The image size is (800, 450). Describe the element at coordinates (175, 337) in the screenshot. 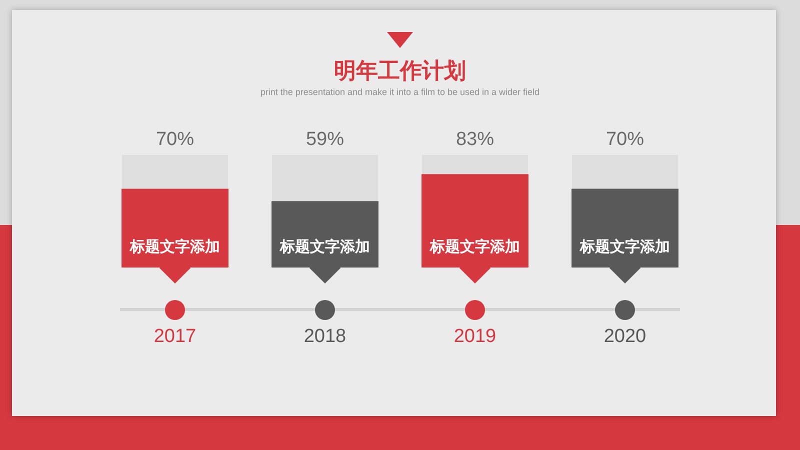

I see `x-tick-label: 2017` at that location.